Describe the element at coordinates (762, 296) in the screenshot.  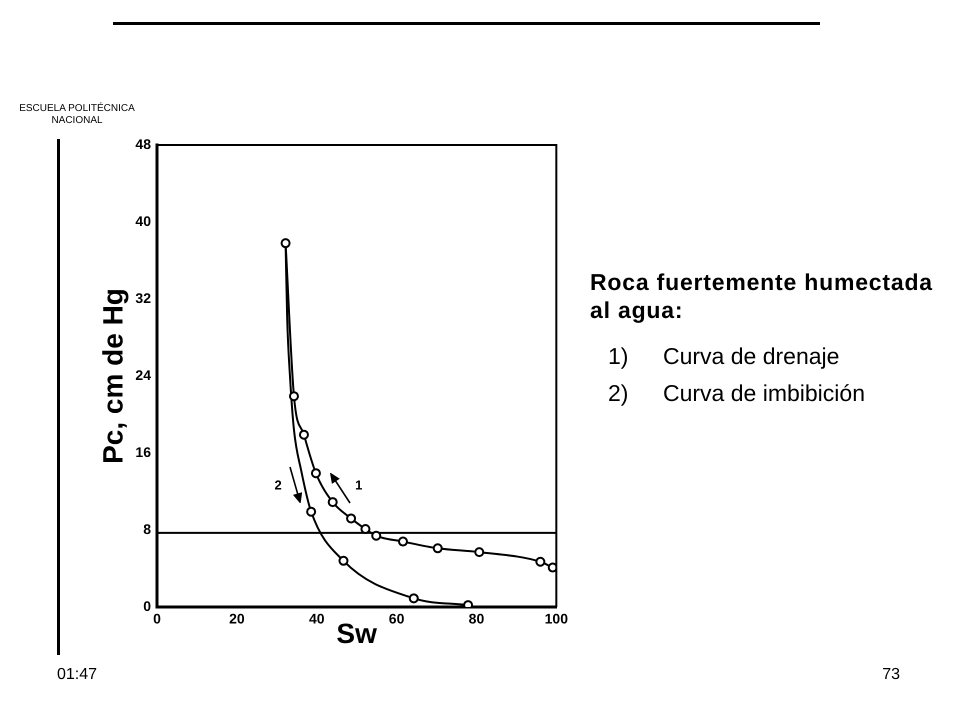
I see `text: Roca fuertemente humectada al agua:` at that location.